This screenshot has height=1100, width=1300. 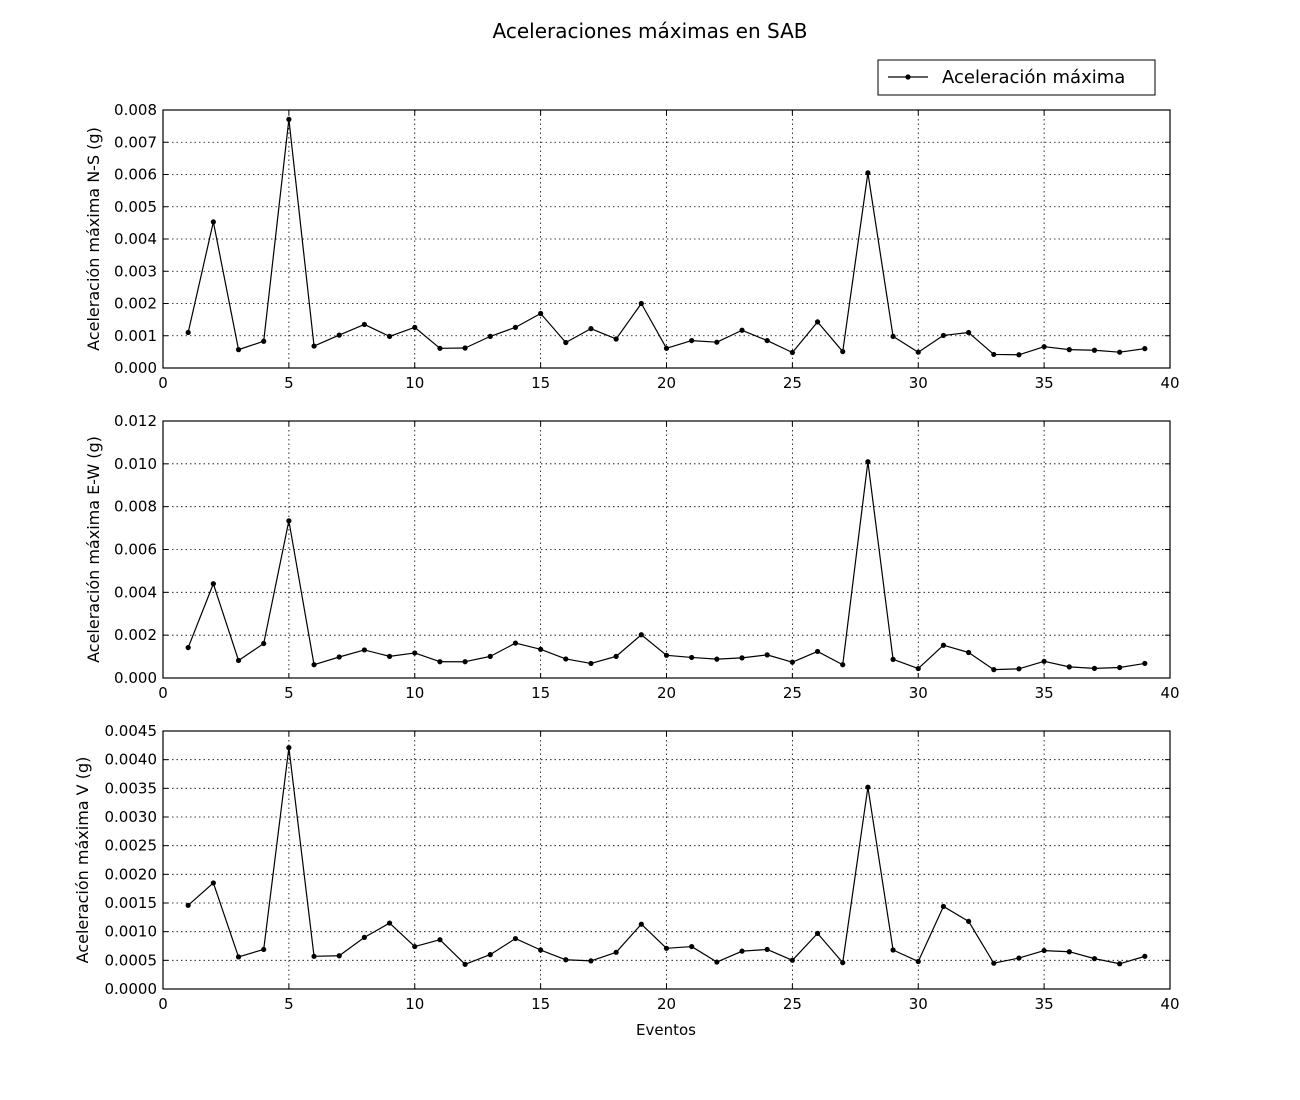 What do you see at coordinates (131, 874) in the screenshot?
I see `y-tick-label: 0.0020` at bounding box center [131, 874].